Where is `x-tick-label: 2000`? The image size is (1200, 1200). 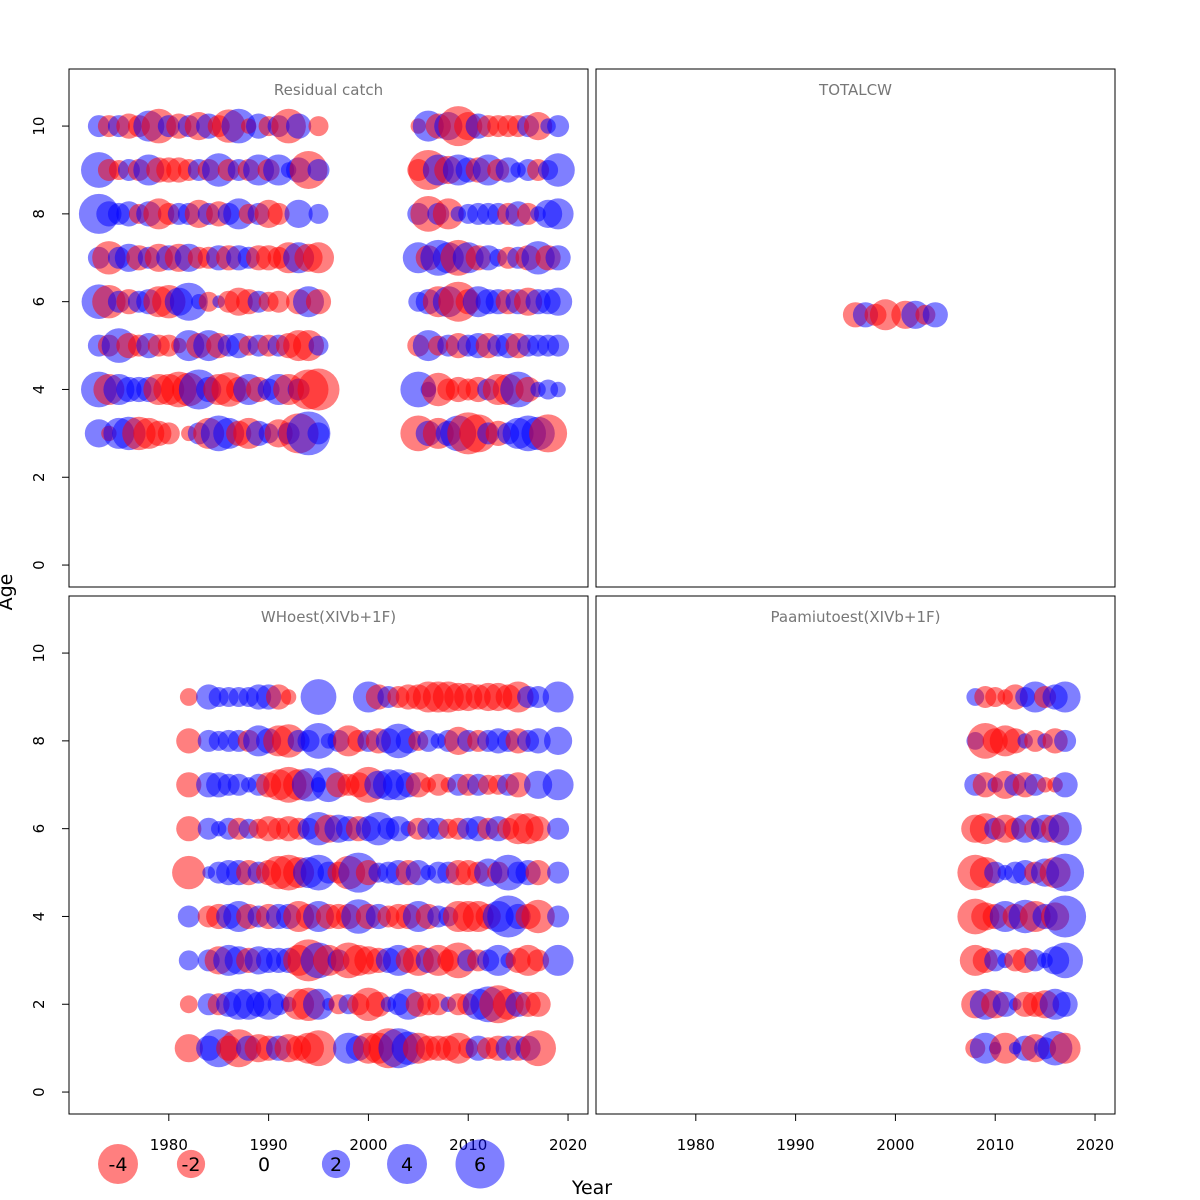
x-tick-label: 2000 is located at coordinates (895, 1145).